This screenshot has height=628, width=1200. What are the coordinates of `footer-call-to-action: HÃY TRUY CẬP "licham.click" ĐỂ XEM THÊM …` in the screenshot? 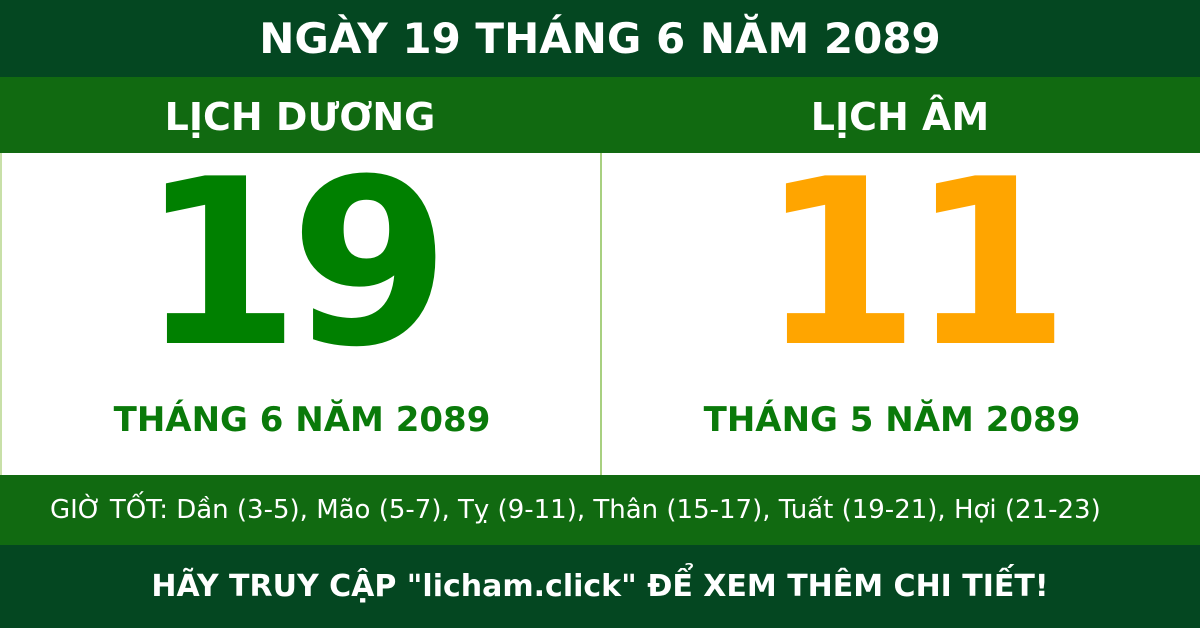 It's located at (600, 586).